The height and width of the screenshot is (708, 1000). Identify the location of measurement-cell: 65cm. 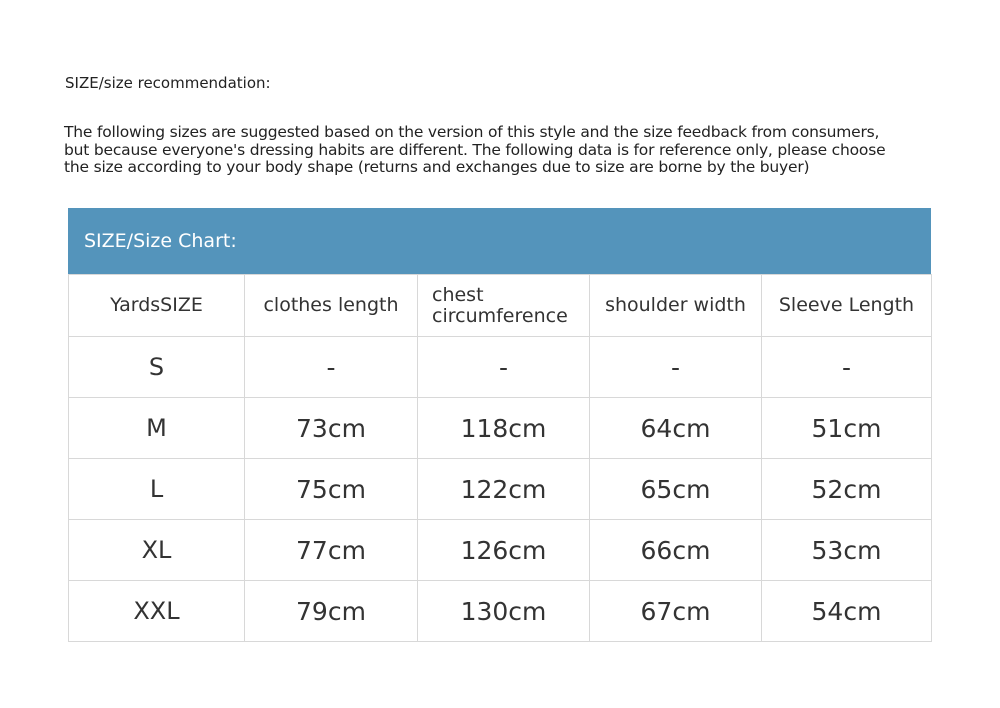
(675, 489).